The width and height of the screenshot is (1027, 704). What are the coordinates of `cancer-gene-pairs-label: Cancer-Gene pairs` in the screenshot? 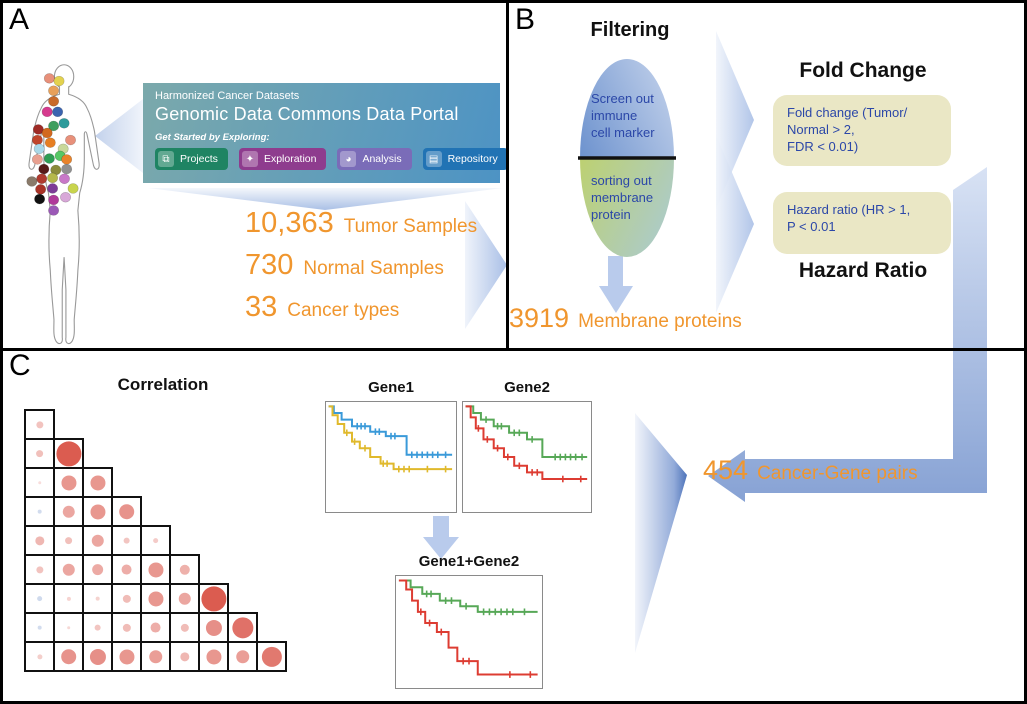 It's located at (837, 473).